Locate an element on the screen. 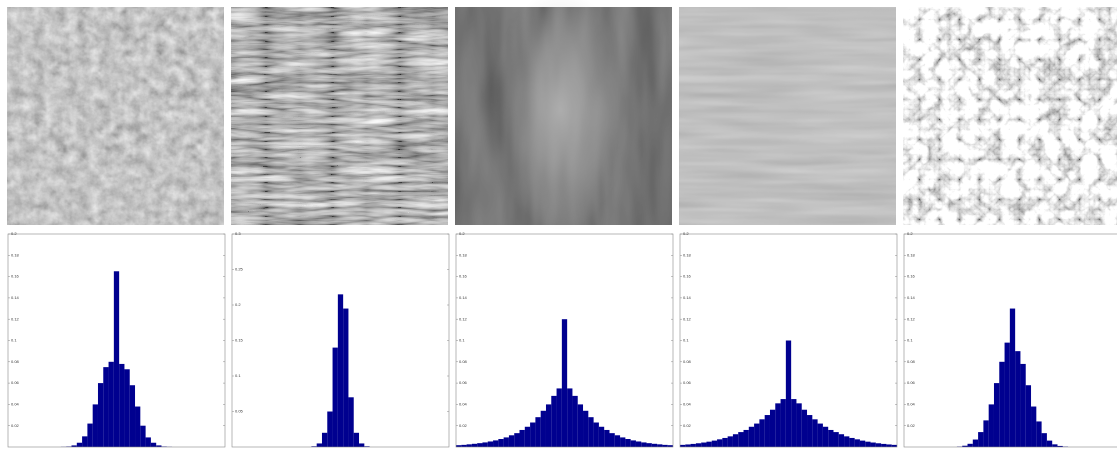 The image size is (1117, 450). y-tick-label: 0.08 is located at coordinates (15, 361).